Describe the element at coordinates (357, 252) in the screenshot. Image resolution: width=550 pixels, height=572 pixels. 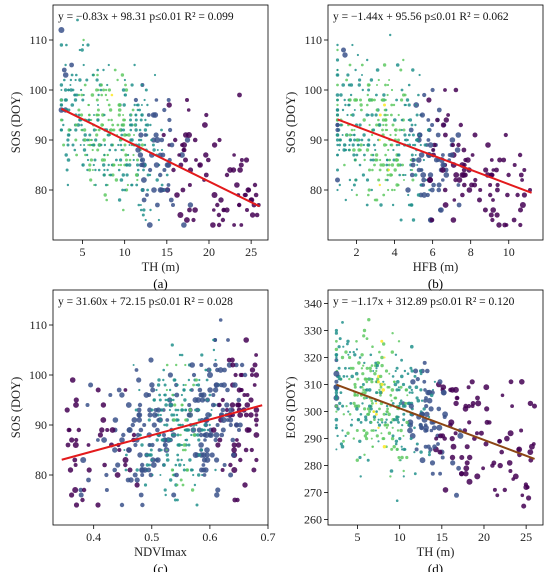
I see `panel-b-x-tick-label: 2` at that location.